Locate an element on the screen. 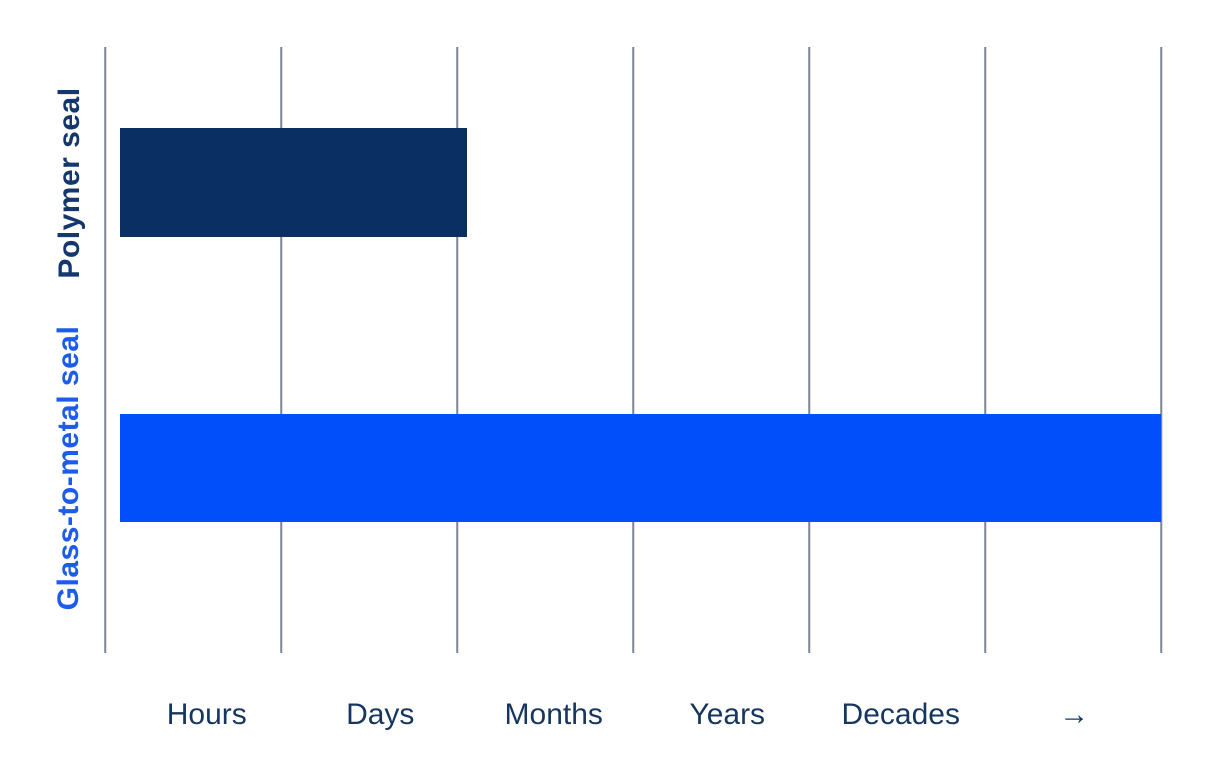  x-axis-label-beyond-arrow-icon: → is located at coordinates (1074, 714).